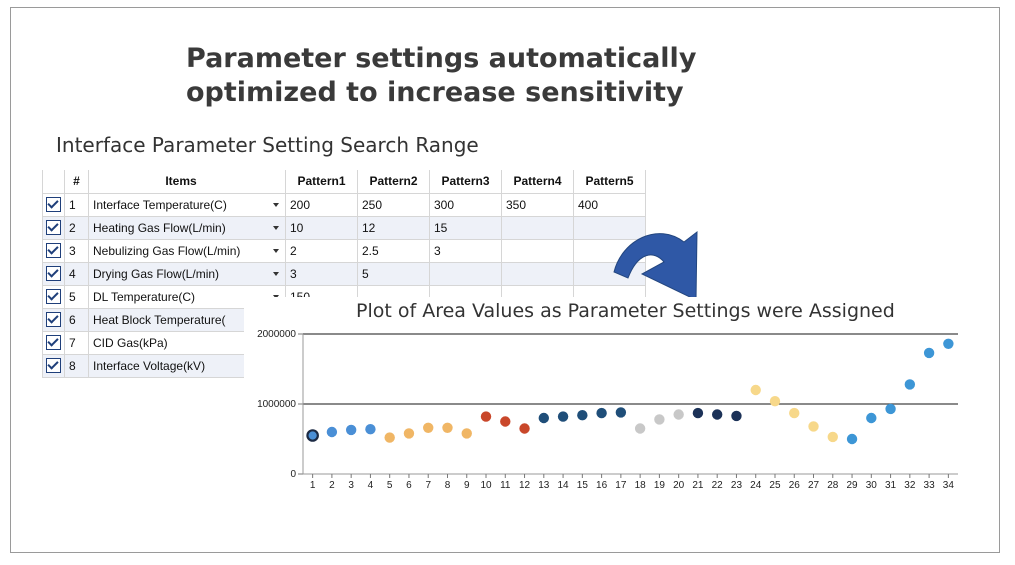  What do you see at coordinates (313, 485) in the screenshot?
I see `x-tick-label: 1` at bounding box center [313, 485].